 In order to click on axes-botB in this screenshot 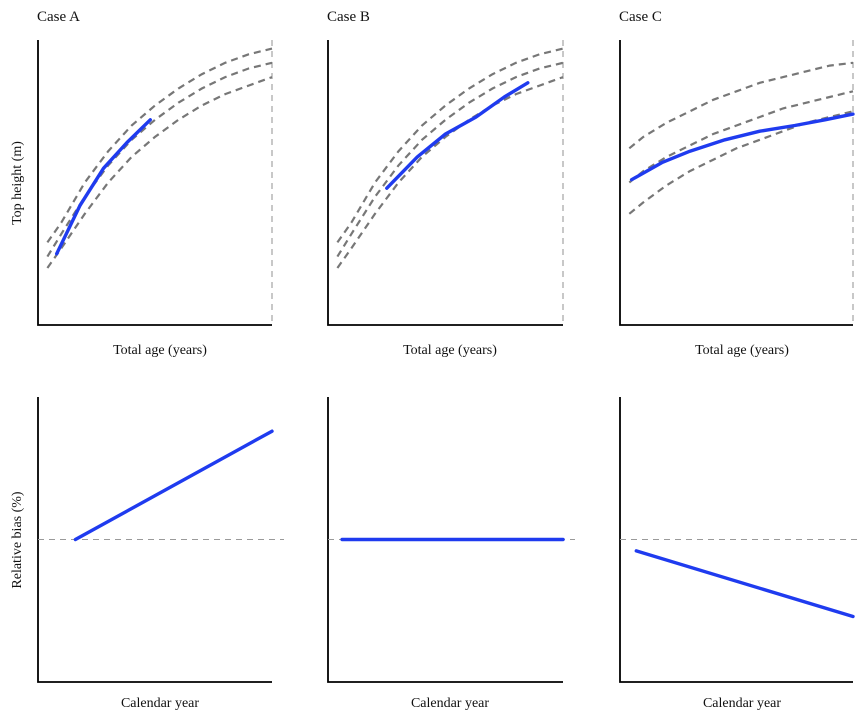, I will do `click(445, 540)`.